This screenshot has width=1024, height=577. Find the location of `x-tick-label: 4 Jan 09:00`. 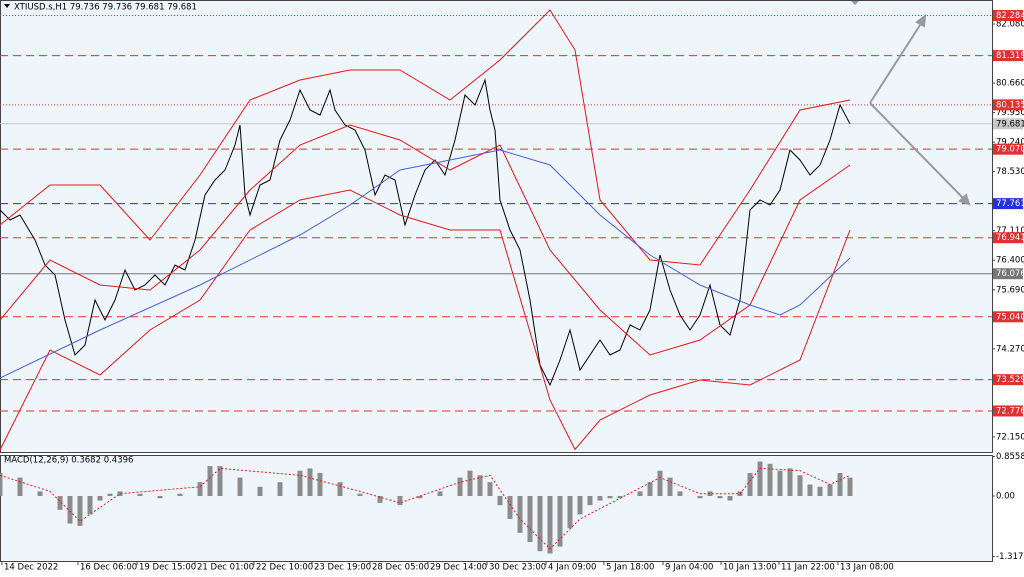

x-tick-label: 4 Jan 09:00 is located at coordinates (572, 568).